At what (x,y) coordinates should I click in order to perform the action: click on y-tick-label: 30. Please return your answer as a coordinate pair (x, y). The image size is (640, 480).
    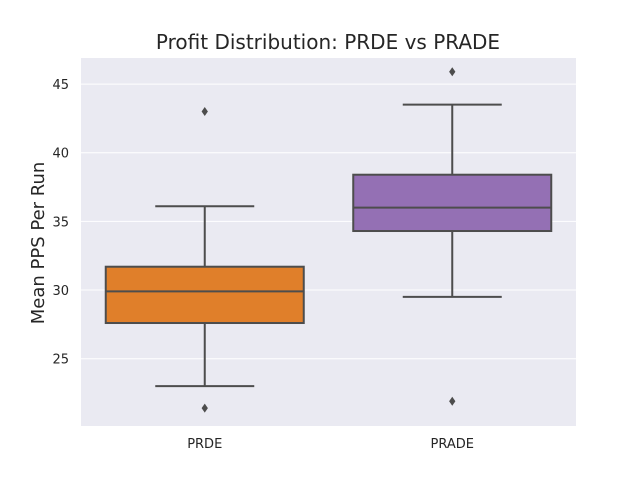
    Looking at the image, I should click on (60, 291).